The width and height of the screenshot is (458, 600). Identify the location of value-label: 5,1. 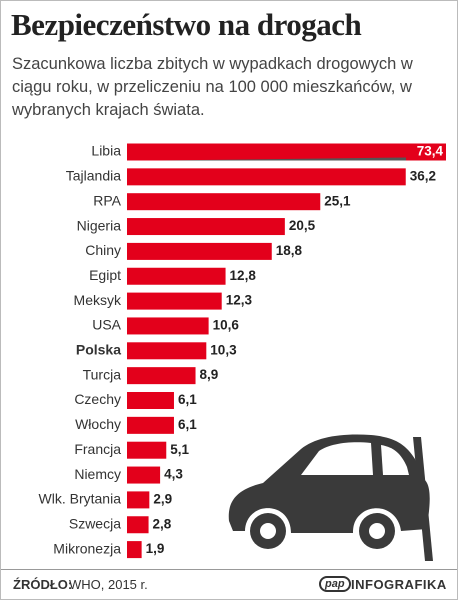
(179, 449).